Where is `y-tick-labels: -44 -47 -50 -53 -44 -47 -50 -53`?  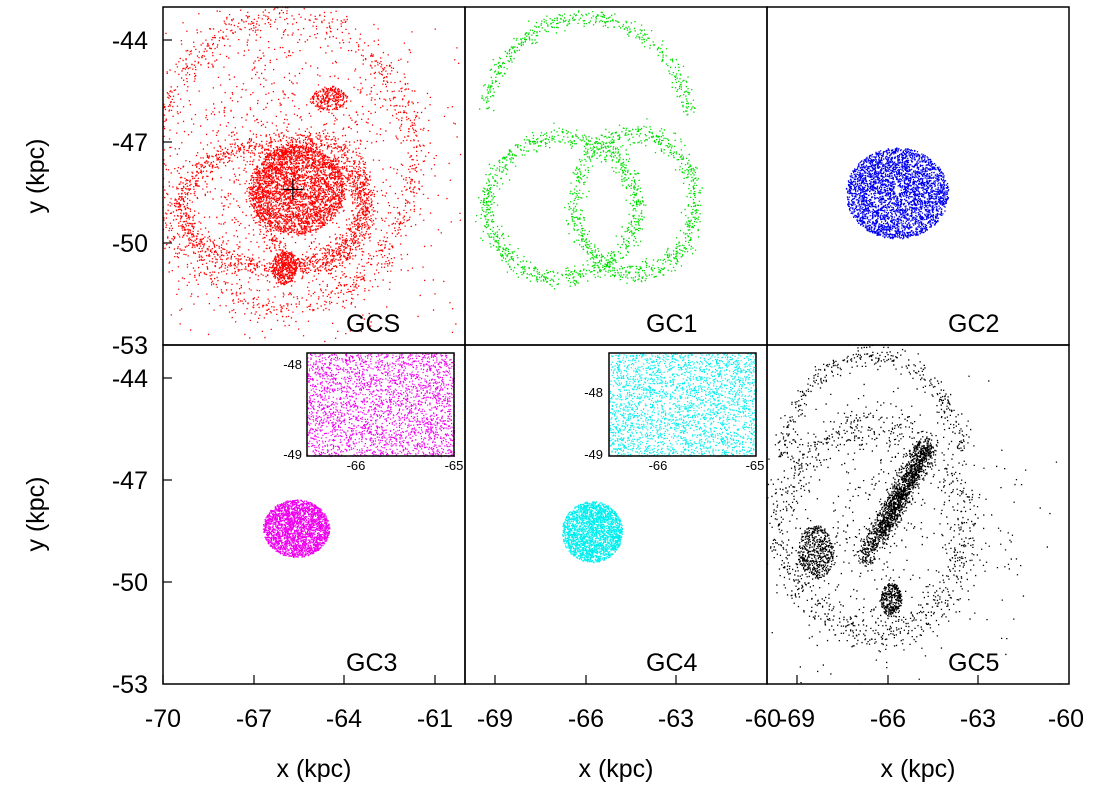 y-tick-labels: -44 -47 -50 -53 -44 -47 -50 -53 is located at coordinates (130, 363).